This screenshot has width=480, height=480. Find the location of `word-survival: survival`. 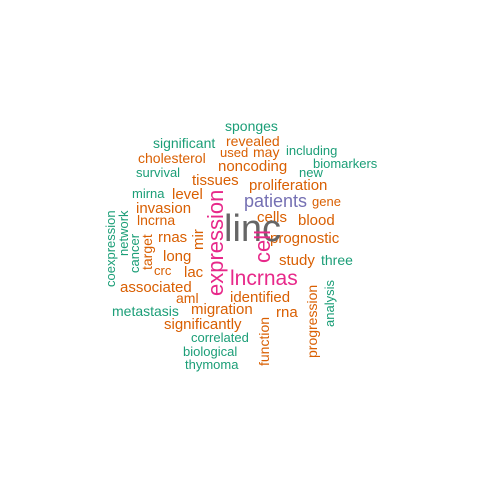

word-survival: survival is located at coordinates (158, 172).